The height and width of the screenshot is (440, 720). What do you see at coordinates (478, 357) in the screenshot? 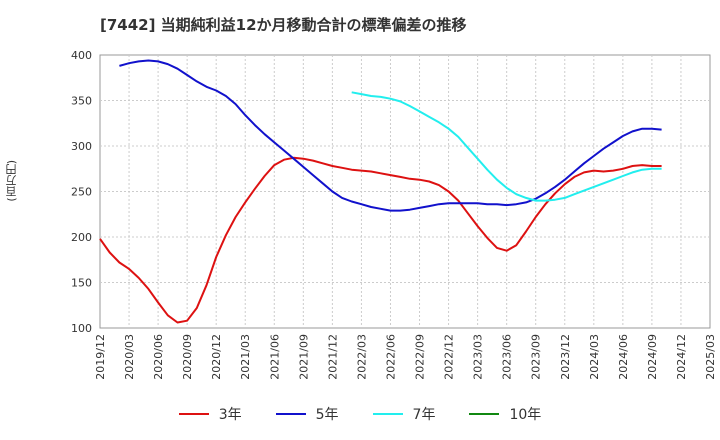
I see `x-tick-label: 2023/03` at bounding box center [478, 357].